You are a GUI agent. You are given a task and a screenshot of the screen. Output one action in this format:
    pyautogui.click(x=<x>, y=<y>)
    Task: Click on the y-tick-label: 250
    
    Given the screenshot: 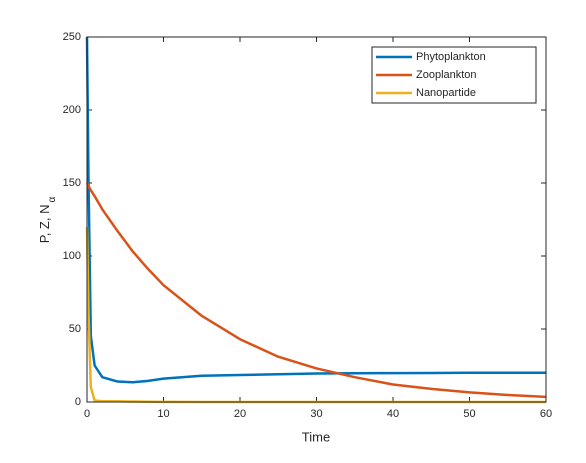 What is the action you would take?
    pyautogui.click(x=72, y=37)
    